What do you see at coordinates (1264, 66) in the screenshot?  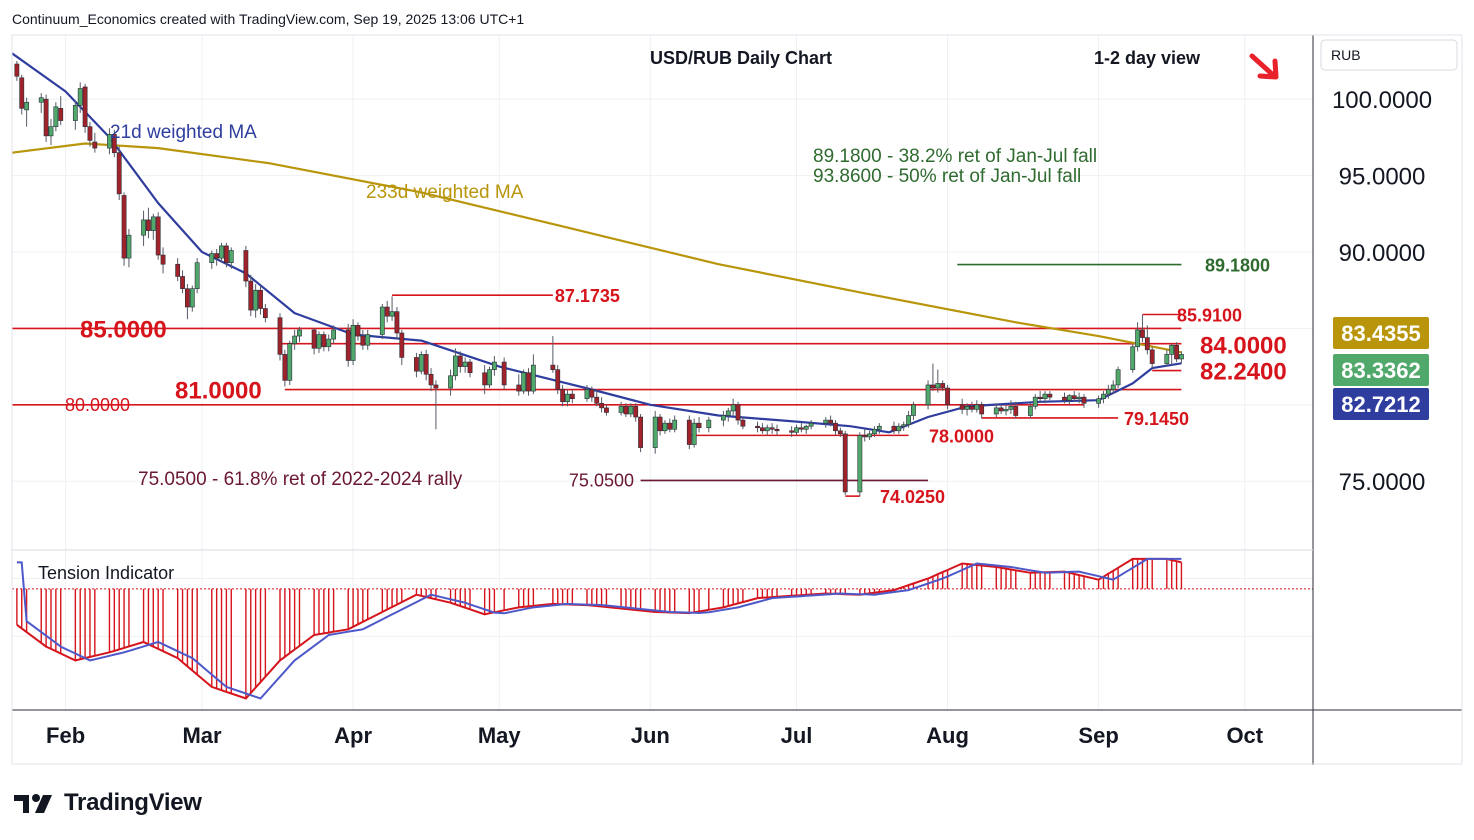 I see `arrow-down-right-icon` at bounding box center [1264, 66].